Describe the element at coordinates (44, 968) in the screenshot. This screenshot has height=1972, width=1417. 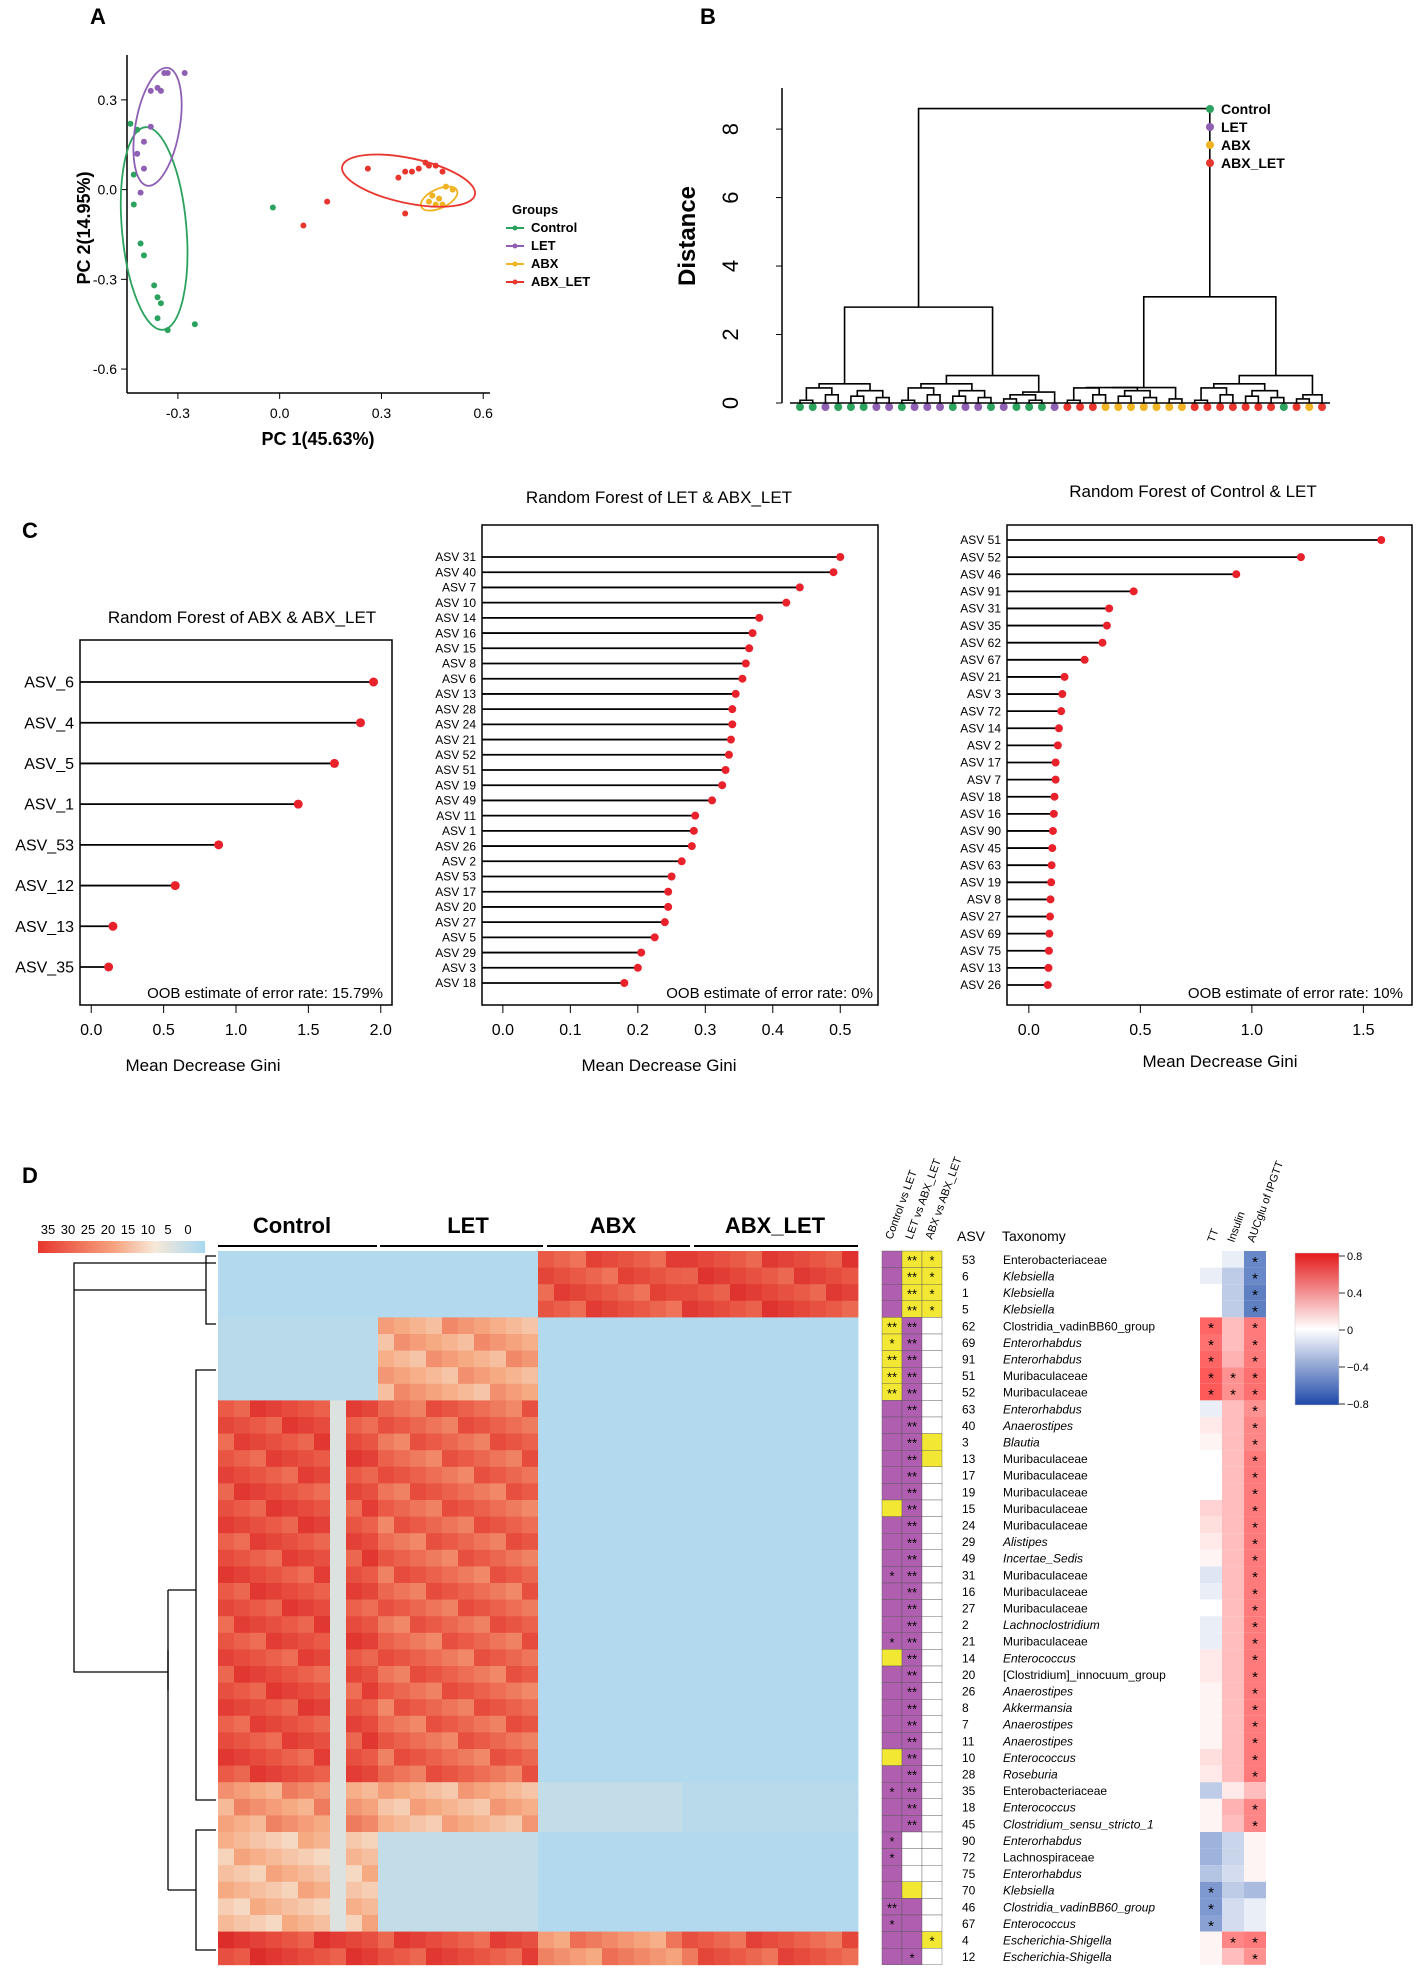
I see `rf1-category-label: ASV_35` at that location.